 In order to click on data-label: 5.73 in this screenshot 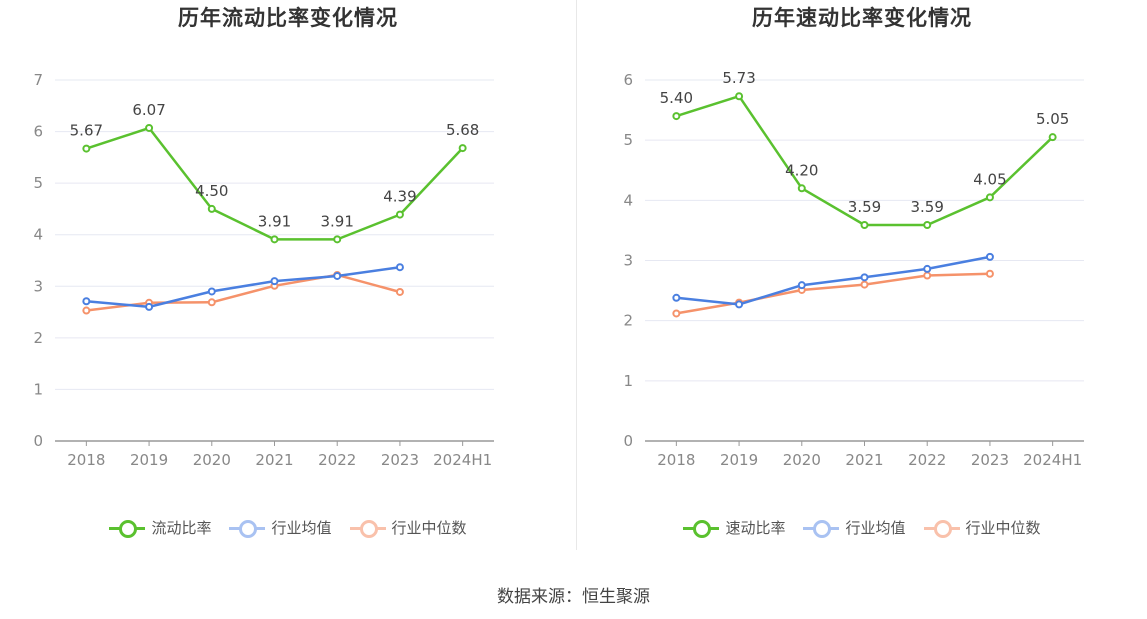, I will do `click(738, 78)`.